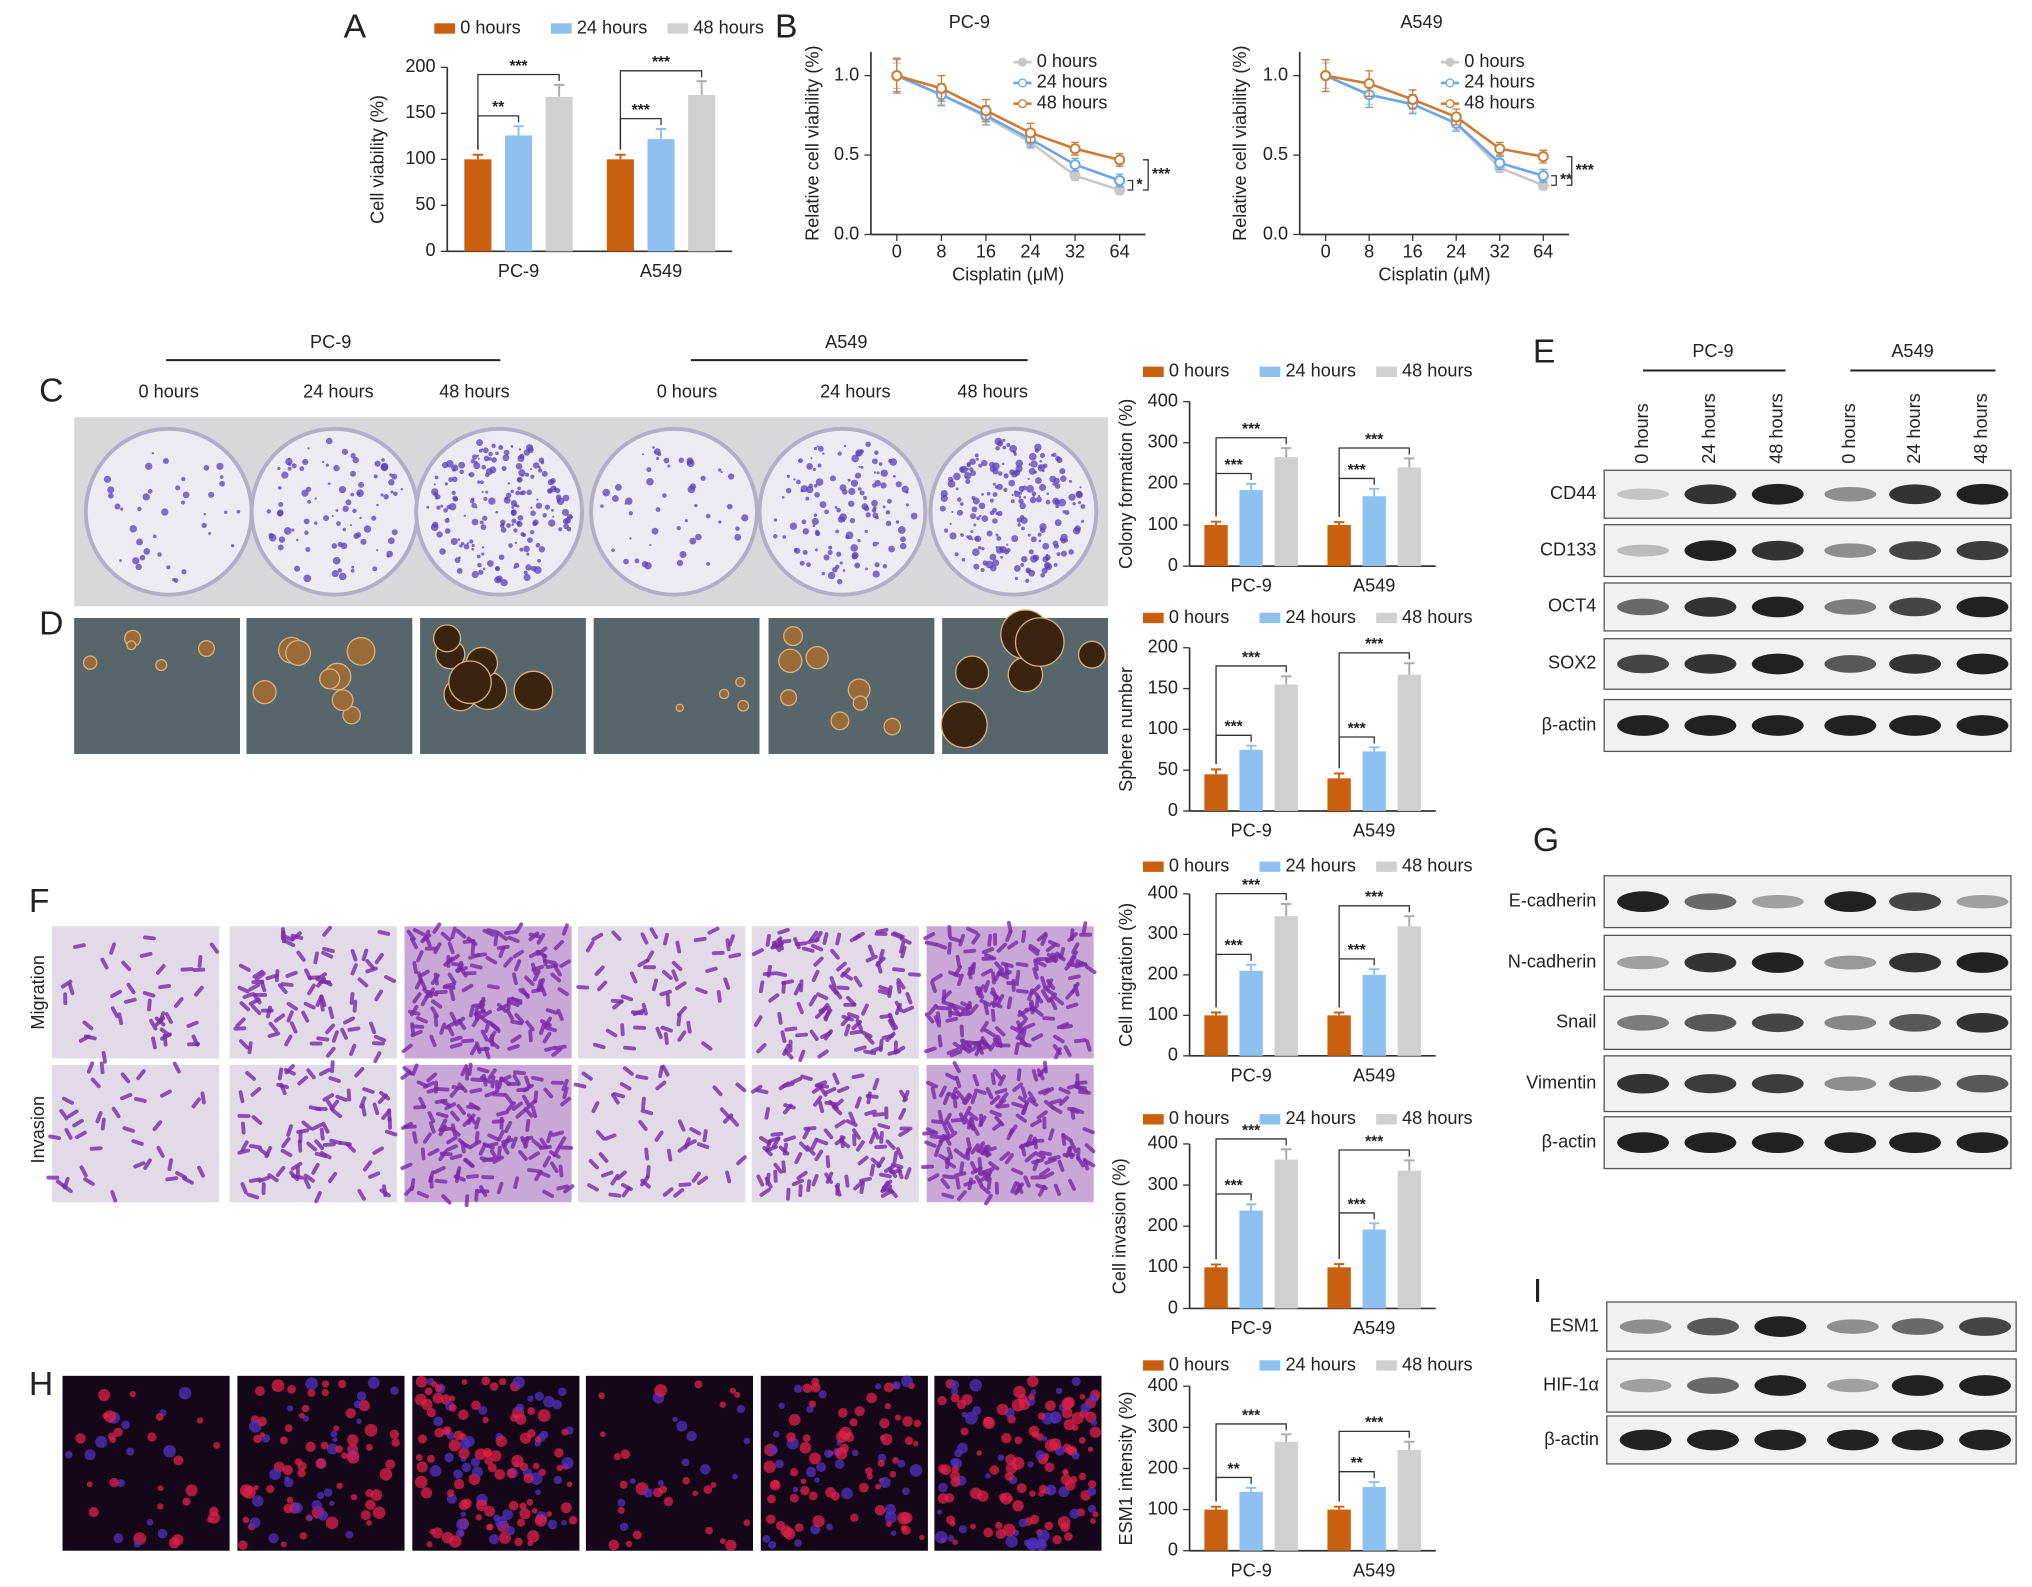 This screenshot has width=2032, height=1587. I want to click on legend-swatch, so click(678, 28).